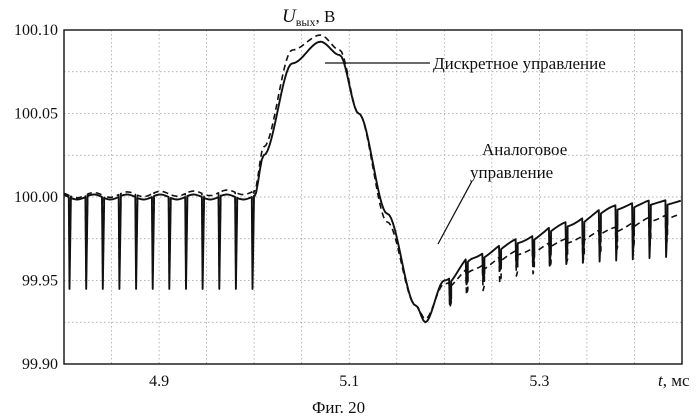 This screenshot has width=700, height=420. Describe the element at coordinates (511, 172) in the screenshot. I see `annotation-analog-line2: управление` at that location.